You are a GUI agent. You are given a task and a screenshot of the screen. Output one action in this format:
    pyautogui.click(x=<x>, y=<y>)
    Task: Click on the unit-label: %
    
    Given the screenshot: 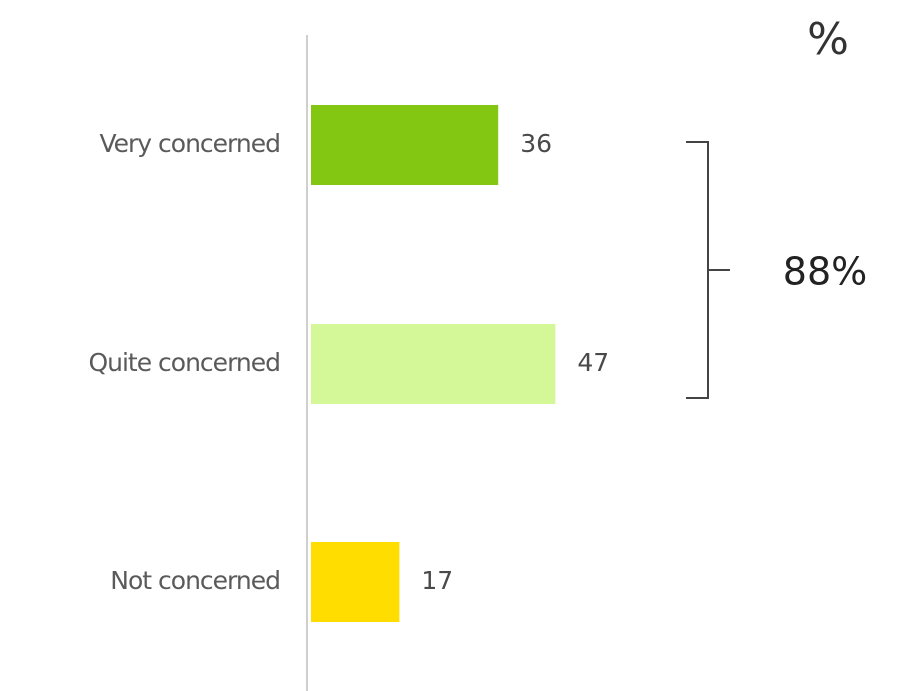 What is the action you would take?
    pyautogui.click(x=828, y=39)
    